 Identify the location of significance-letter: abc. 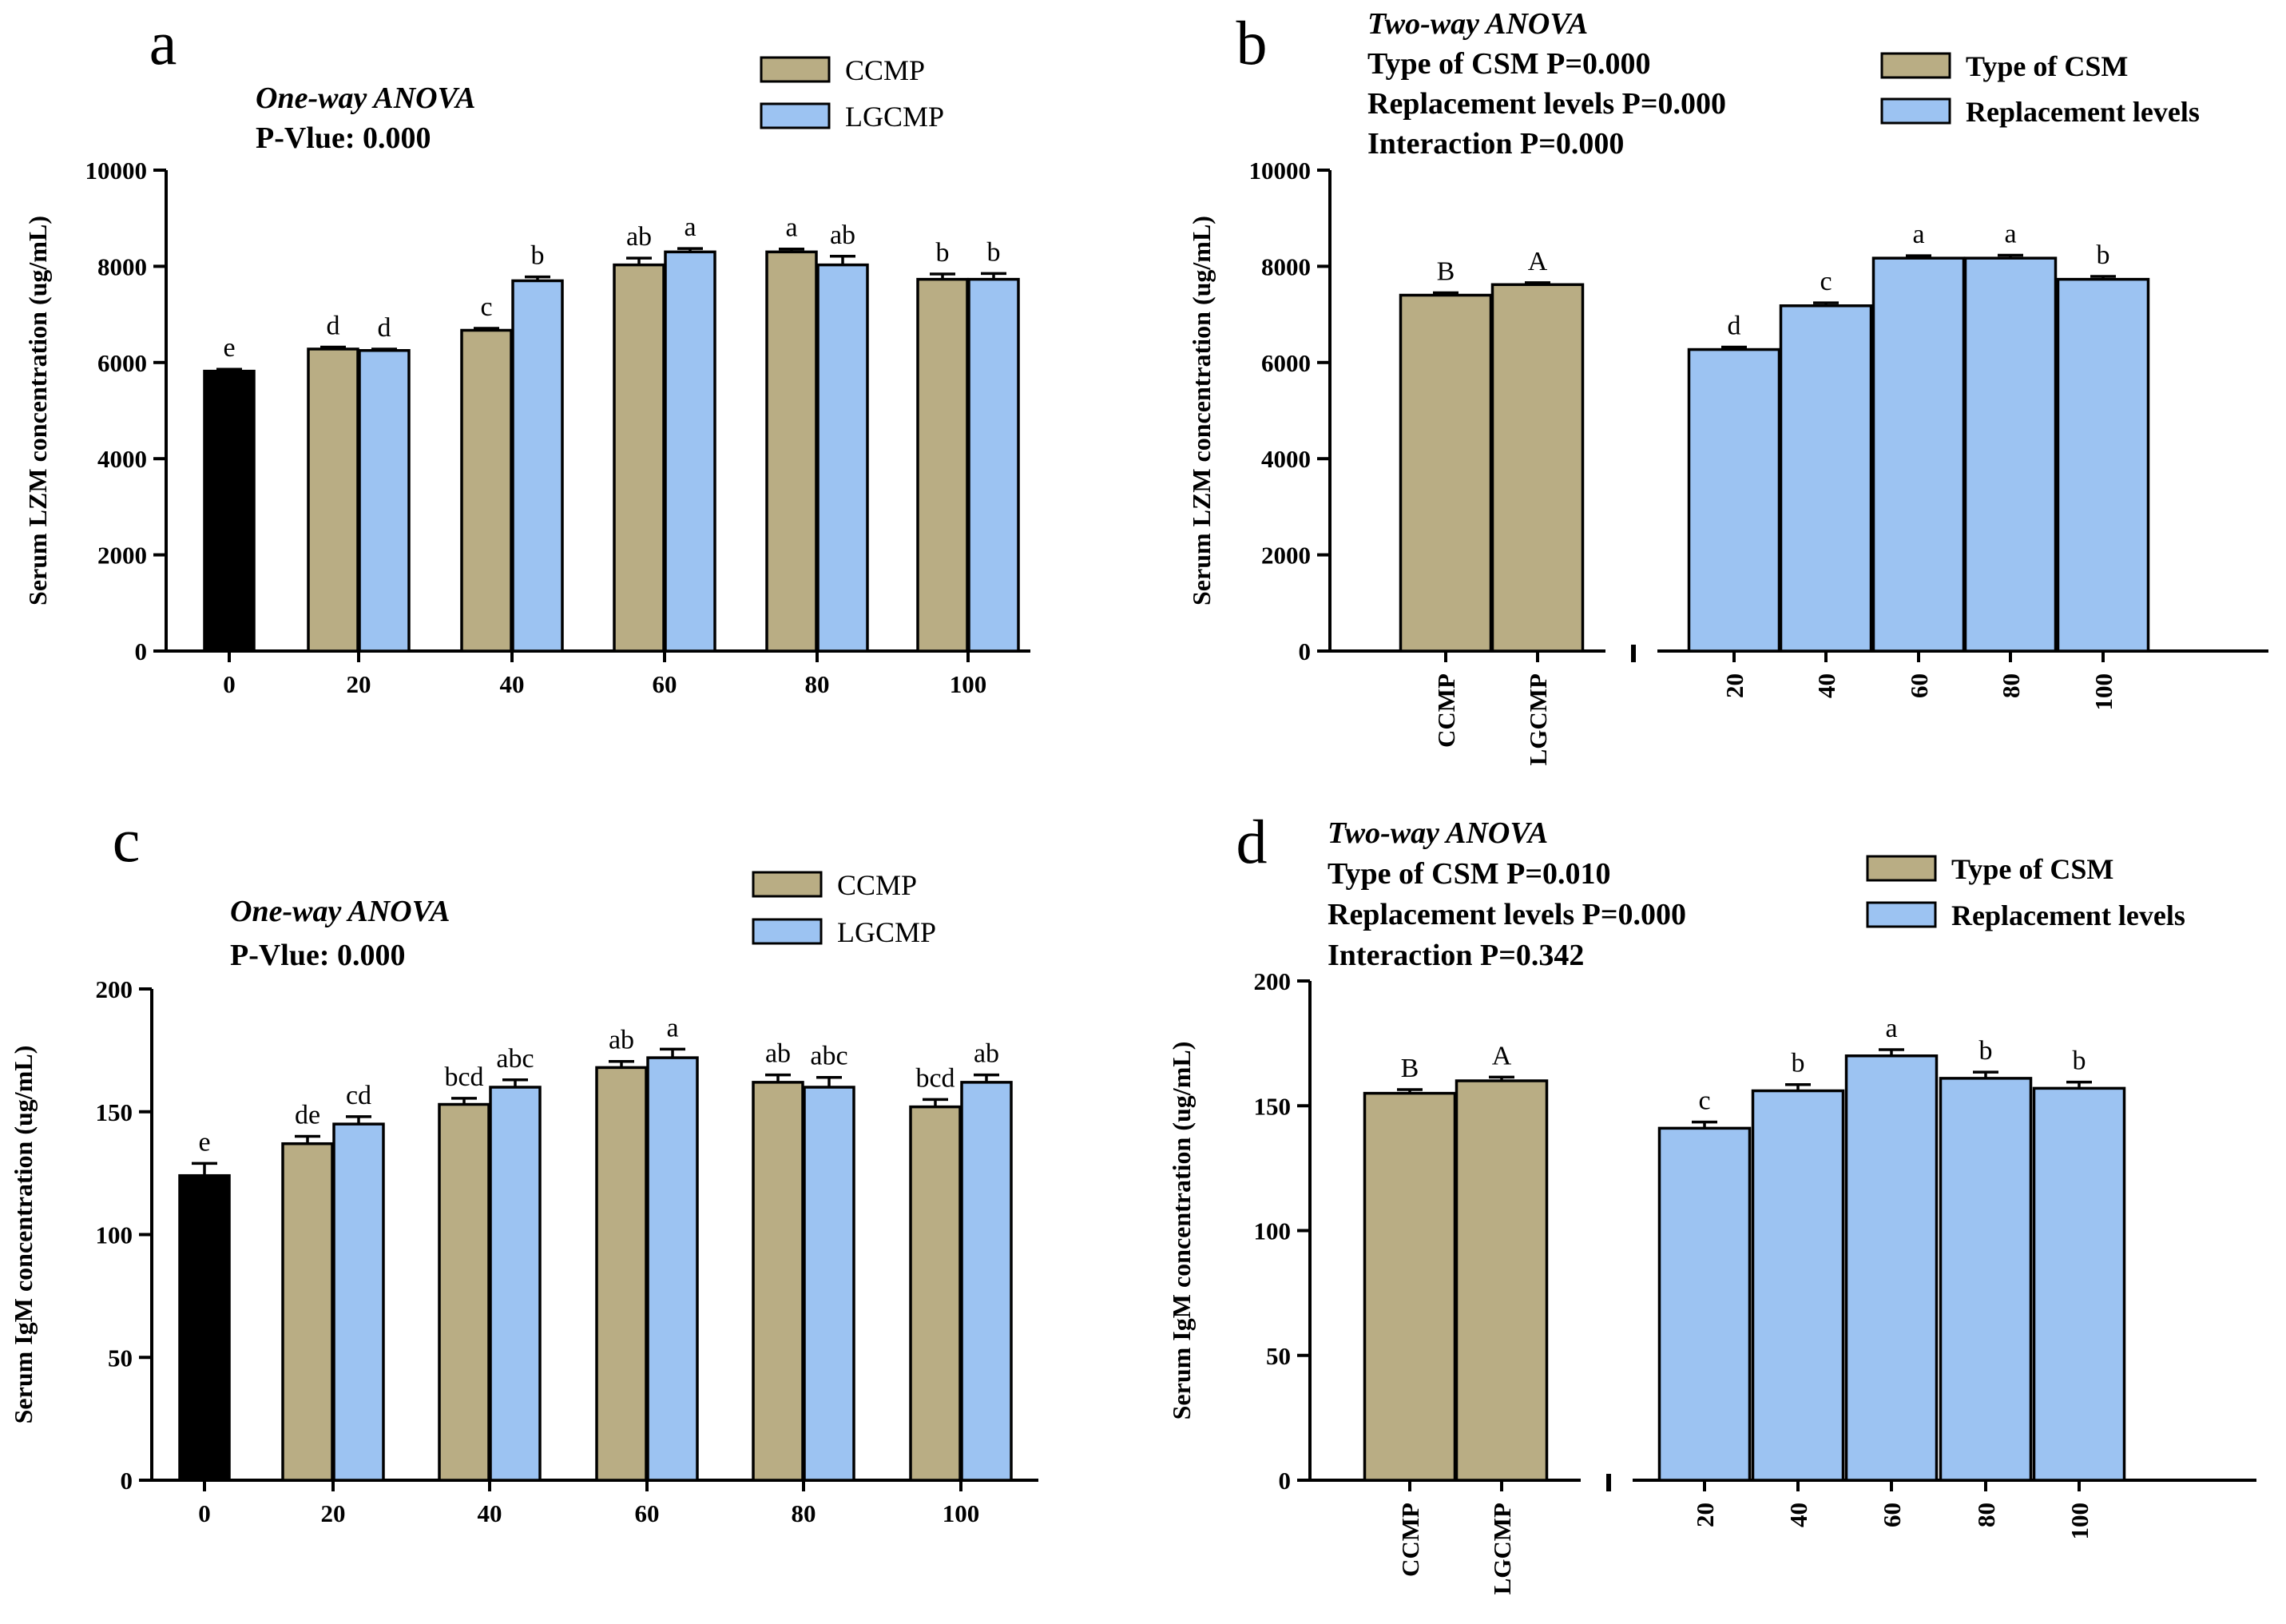
(829, 1056).